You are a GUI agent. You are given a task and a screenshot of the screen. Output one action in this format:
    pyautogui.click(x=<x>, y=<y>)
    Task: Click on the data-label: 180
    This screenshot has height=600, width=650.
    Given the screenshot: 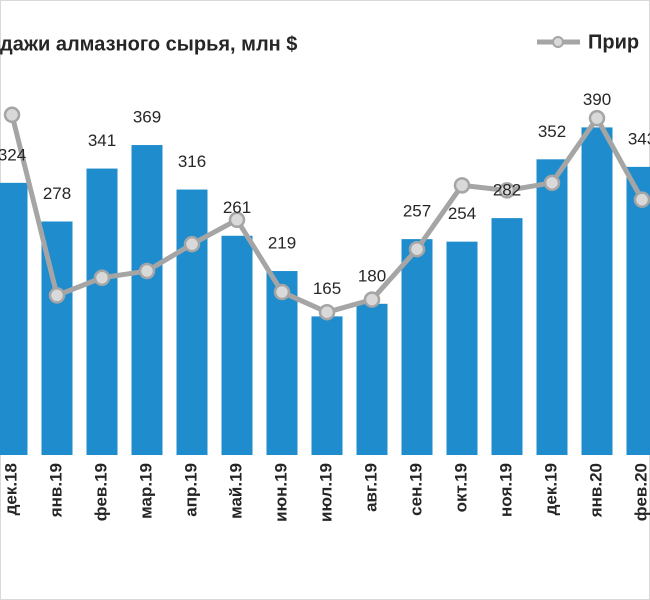 What is the action you would take?
    pyautogui.click(x=372, y=275)
    